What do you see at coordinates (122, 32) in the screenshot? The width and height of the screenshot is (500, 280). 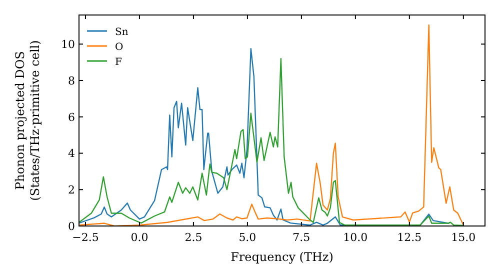 I see `legend-label: Sn` at bounding box center [122, 32].